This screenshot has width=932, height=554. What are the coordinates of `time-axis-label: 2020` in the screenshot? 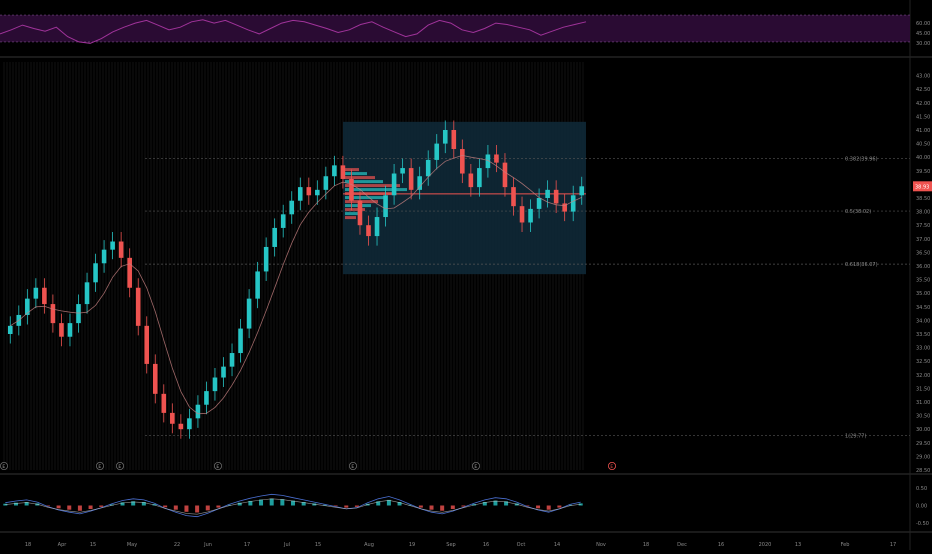 It's located at (765, 545).